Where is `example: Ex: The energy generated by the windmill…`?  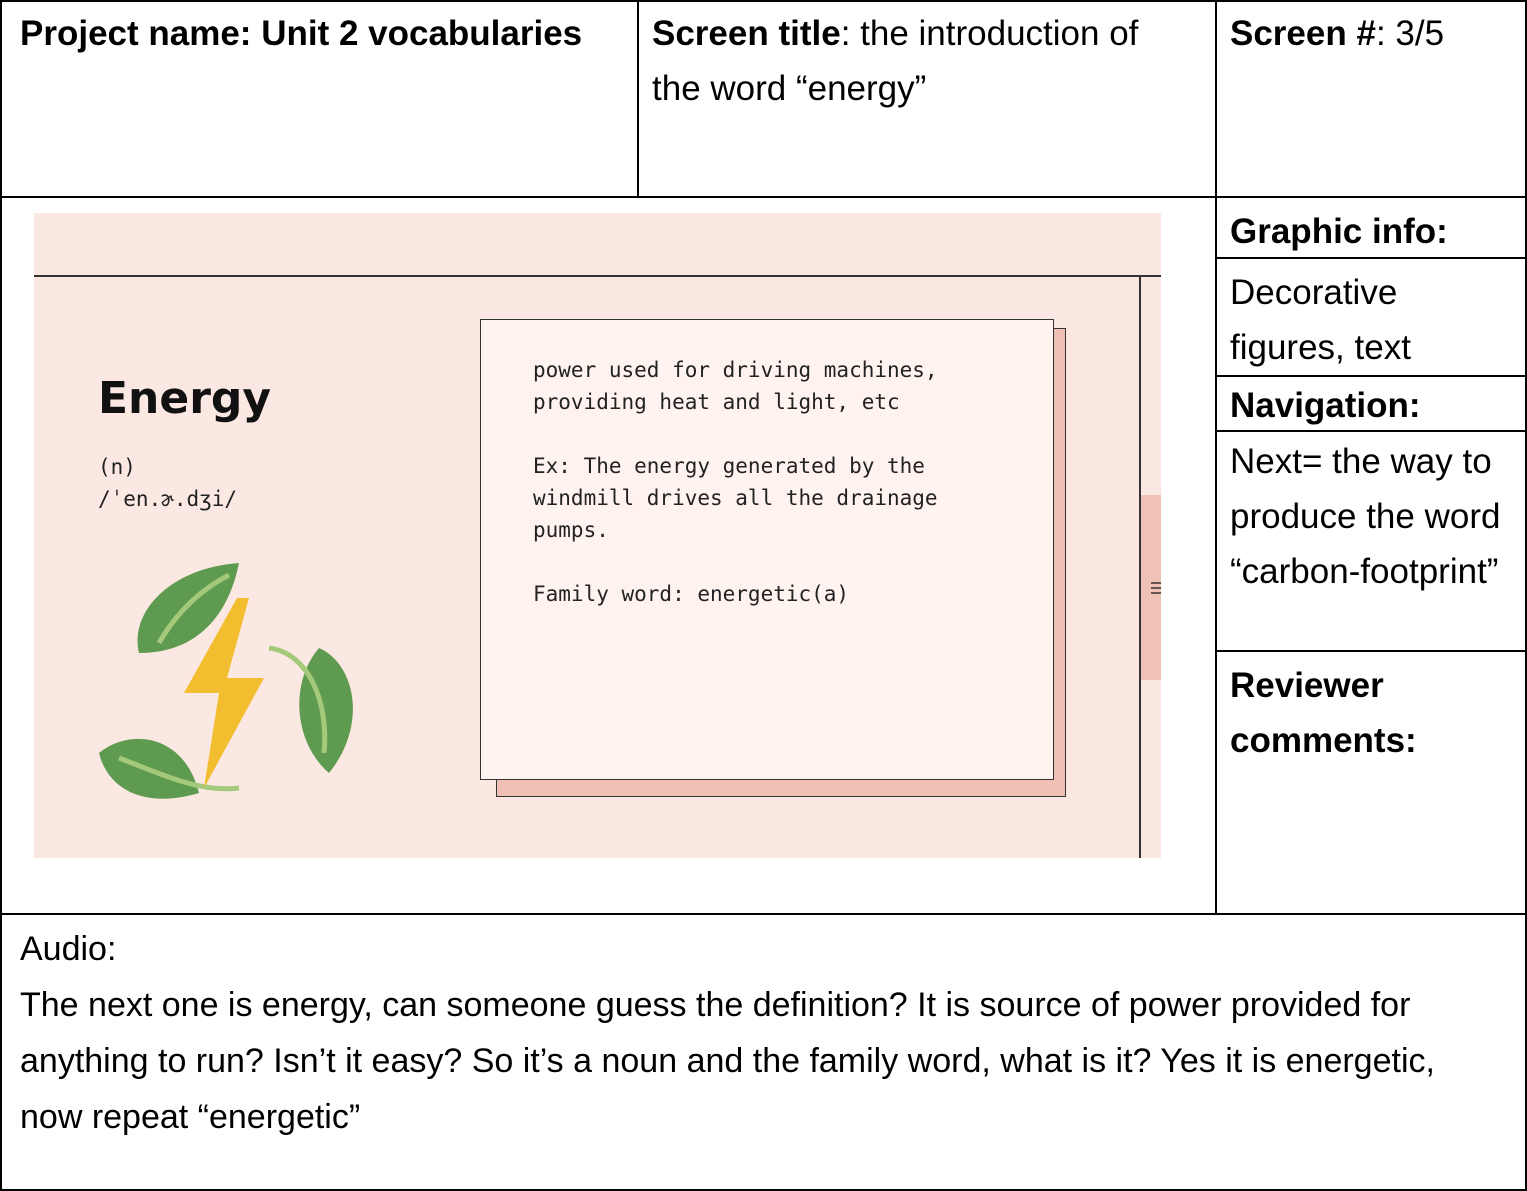 example: Ex: The energy generated by the windmill… is located at coordinates (735, 498).